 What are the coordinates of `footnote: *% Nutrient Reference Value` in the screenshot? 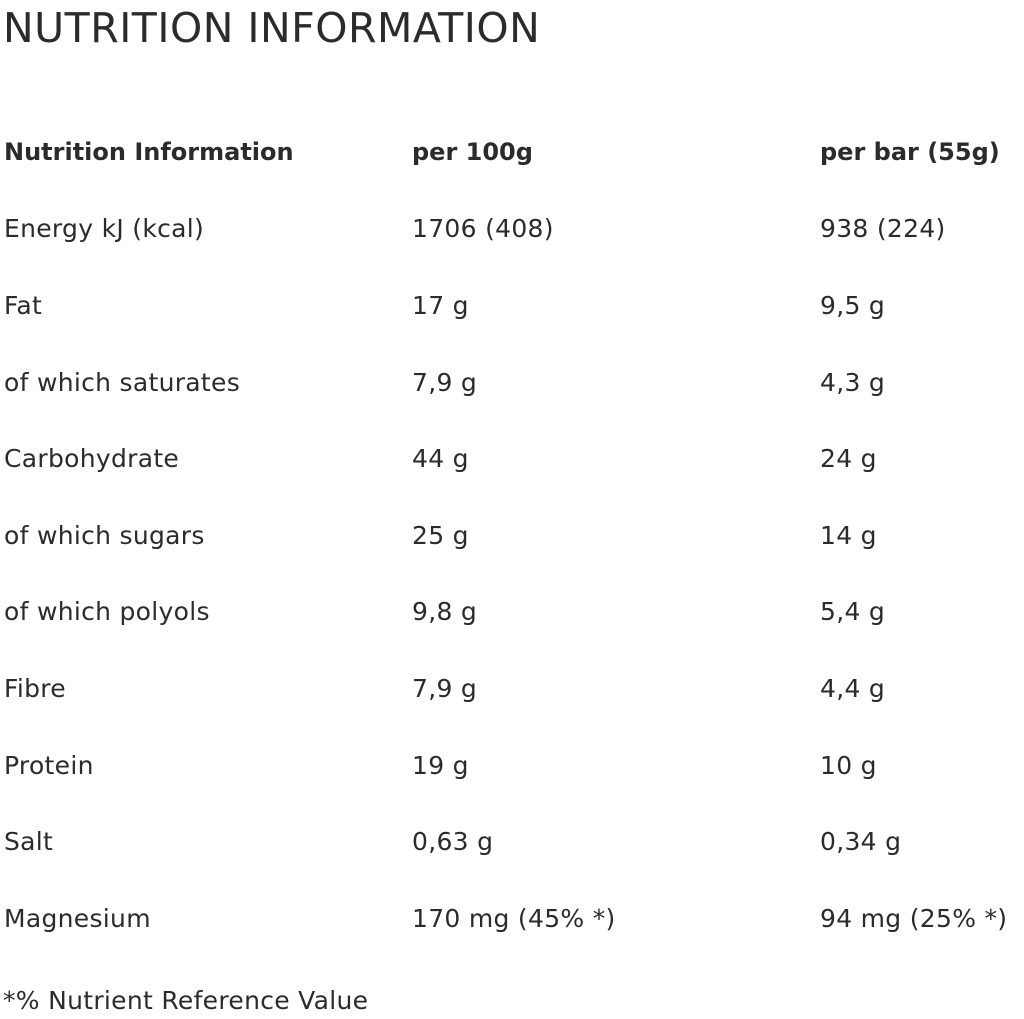 It's located at (186, 1000).